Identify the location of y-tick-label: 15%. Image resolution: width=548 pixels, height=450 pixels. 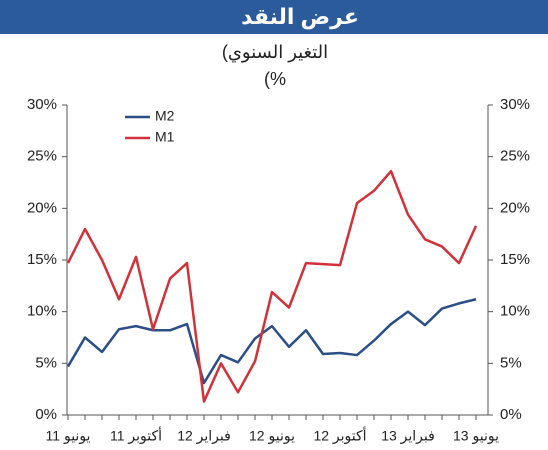
(42, 259).